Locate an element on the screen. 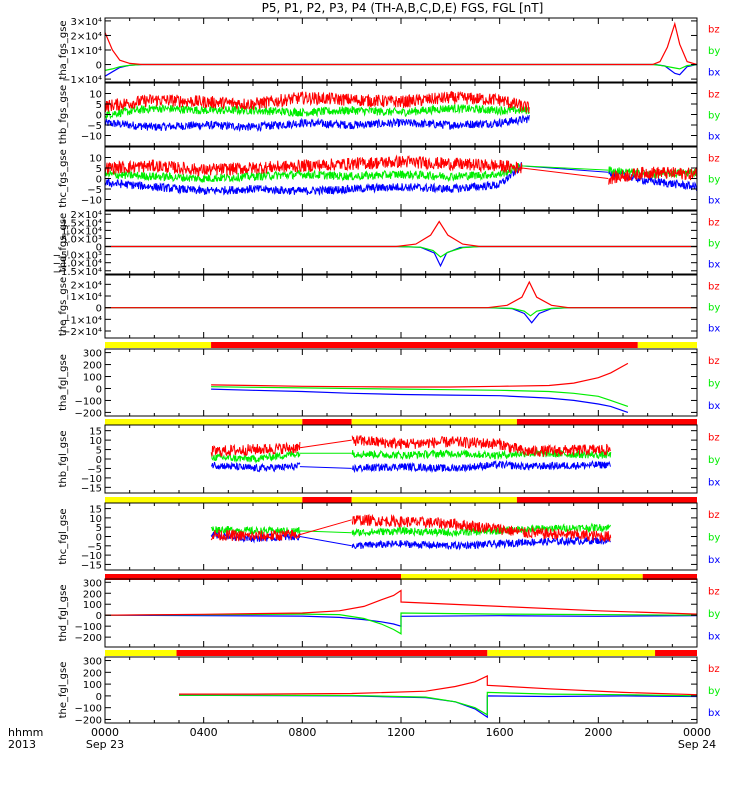 Image resolution: width=750 pixels, height=800 pixels. time-tick-label: 1200 is located at coordinates (401, 732).